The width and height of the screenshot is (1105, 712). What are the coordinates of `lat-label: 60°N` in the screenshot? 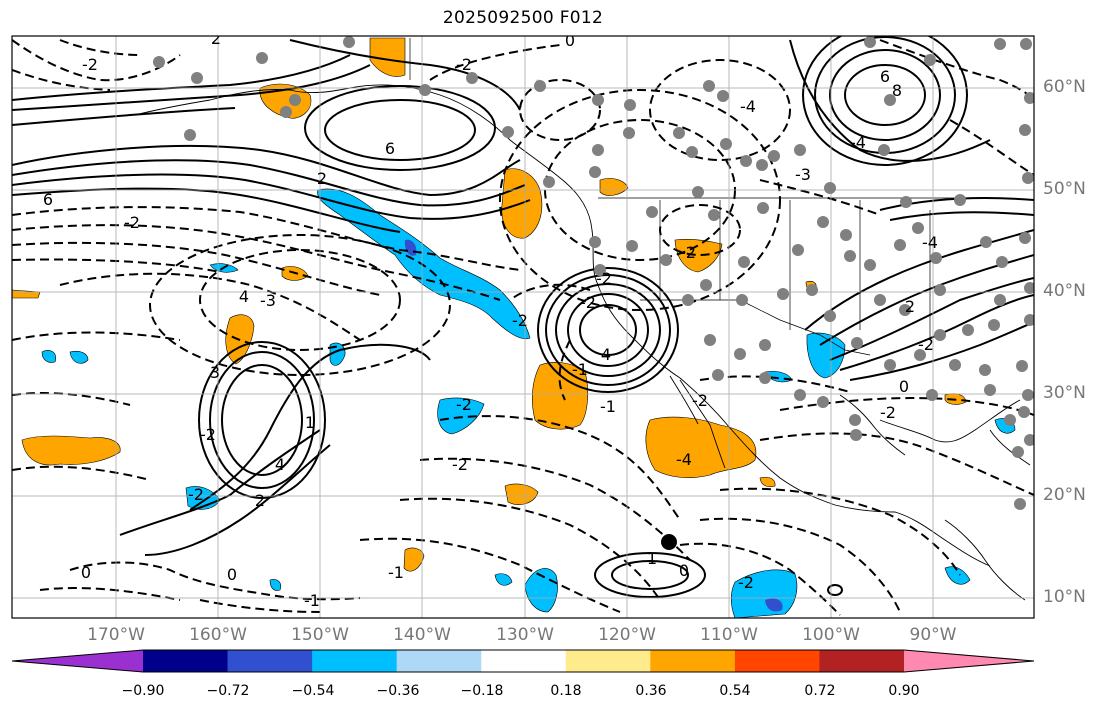 It's located at (1064, 87).